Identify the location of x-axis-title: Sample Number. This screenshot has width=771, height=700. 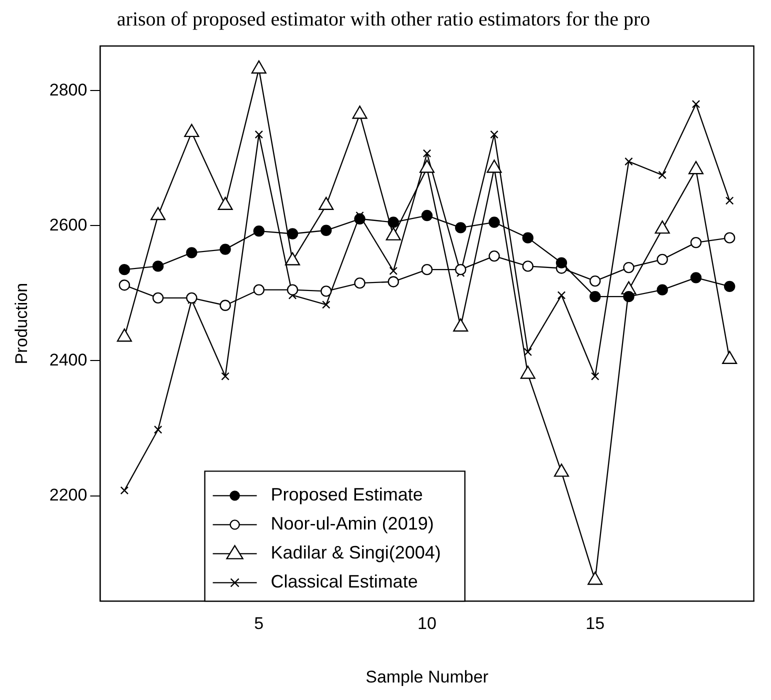
(427, 676).